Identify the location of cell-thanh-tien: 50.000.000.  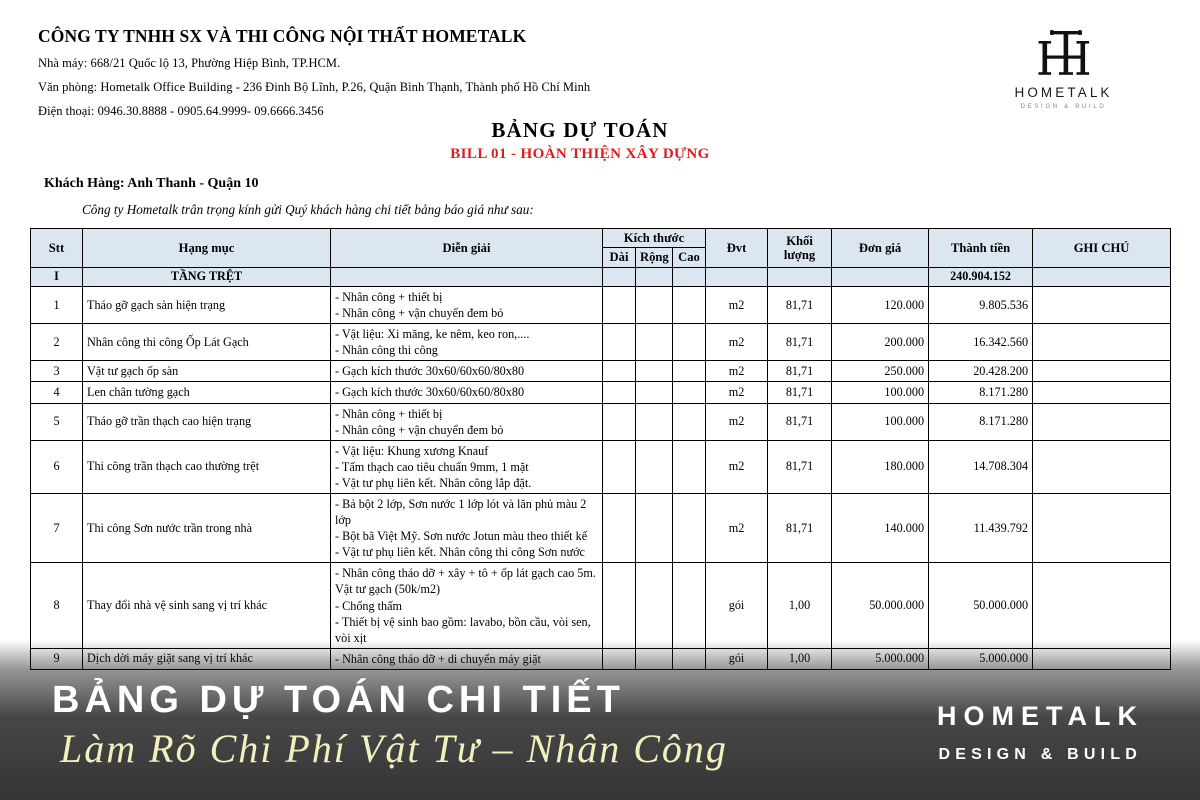
(981, 605).